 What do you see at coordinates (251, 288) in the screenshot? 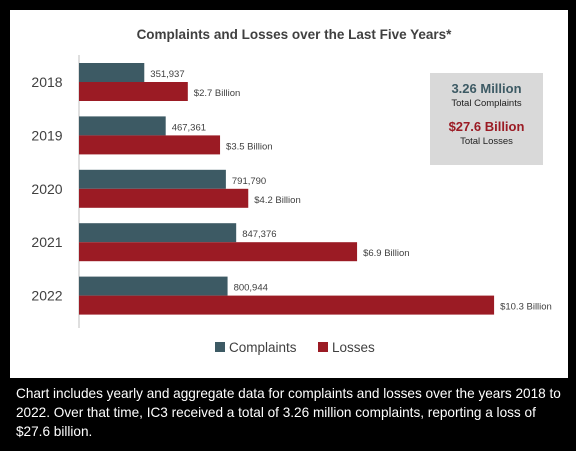
I see `complaints-data-label: 800,944` at bounding box center [251, 288].